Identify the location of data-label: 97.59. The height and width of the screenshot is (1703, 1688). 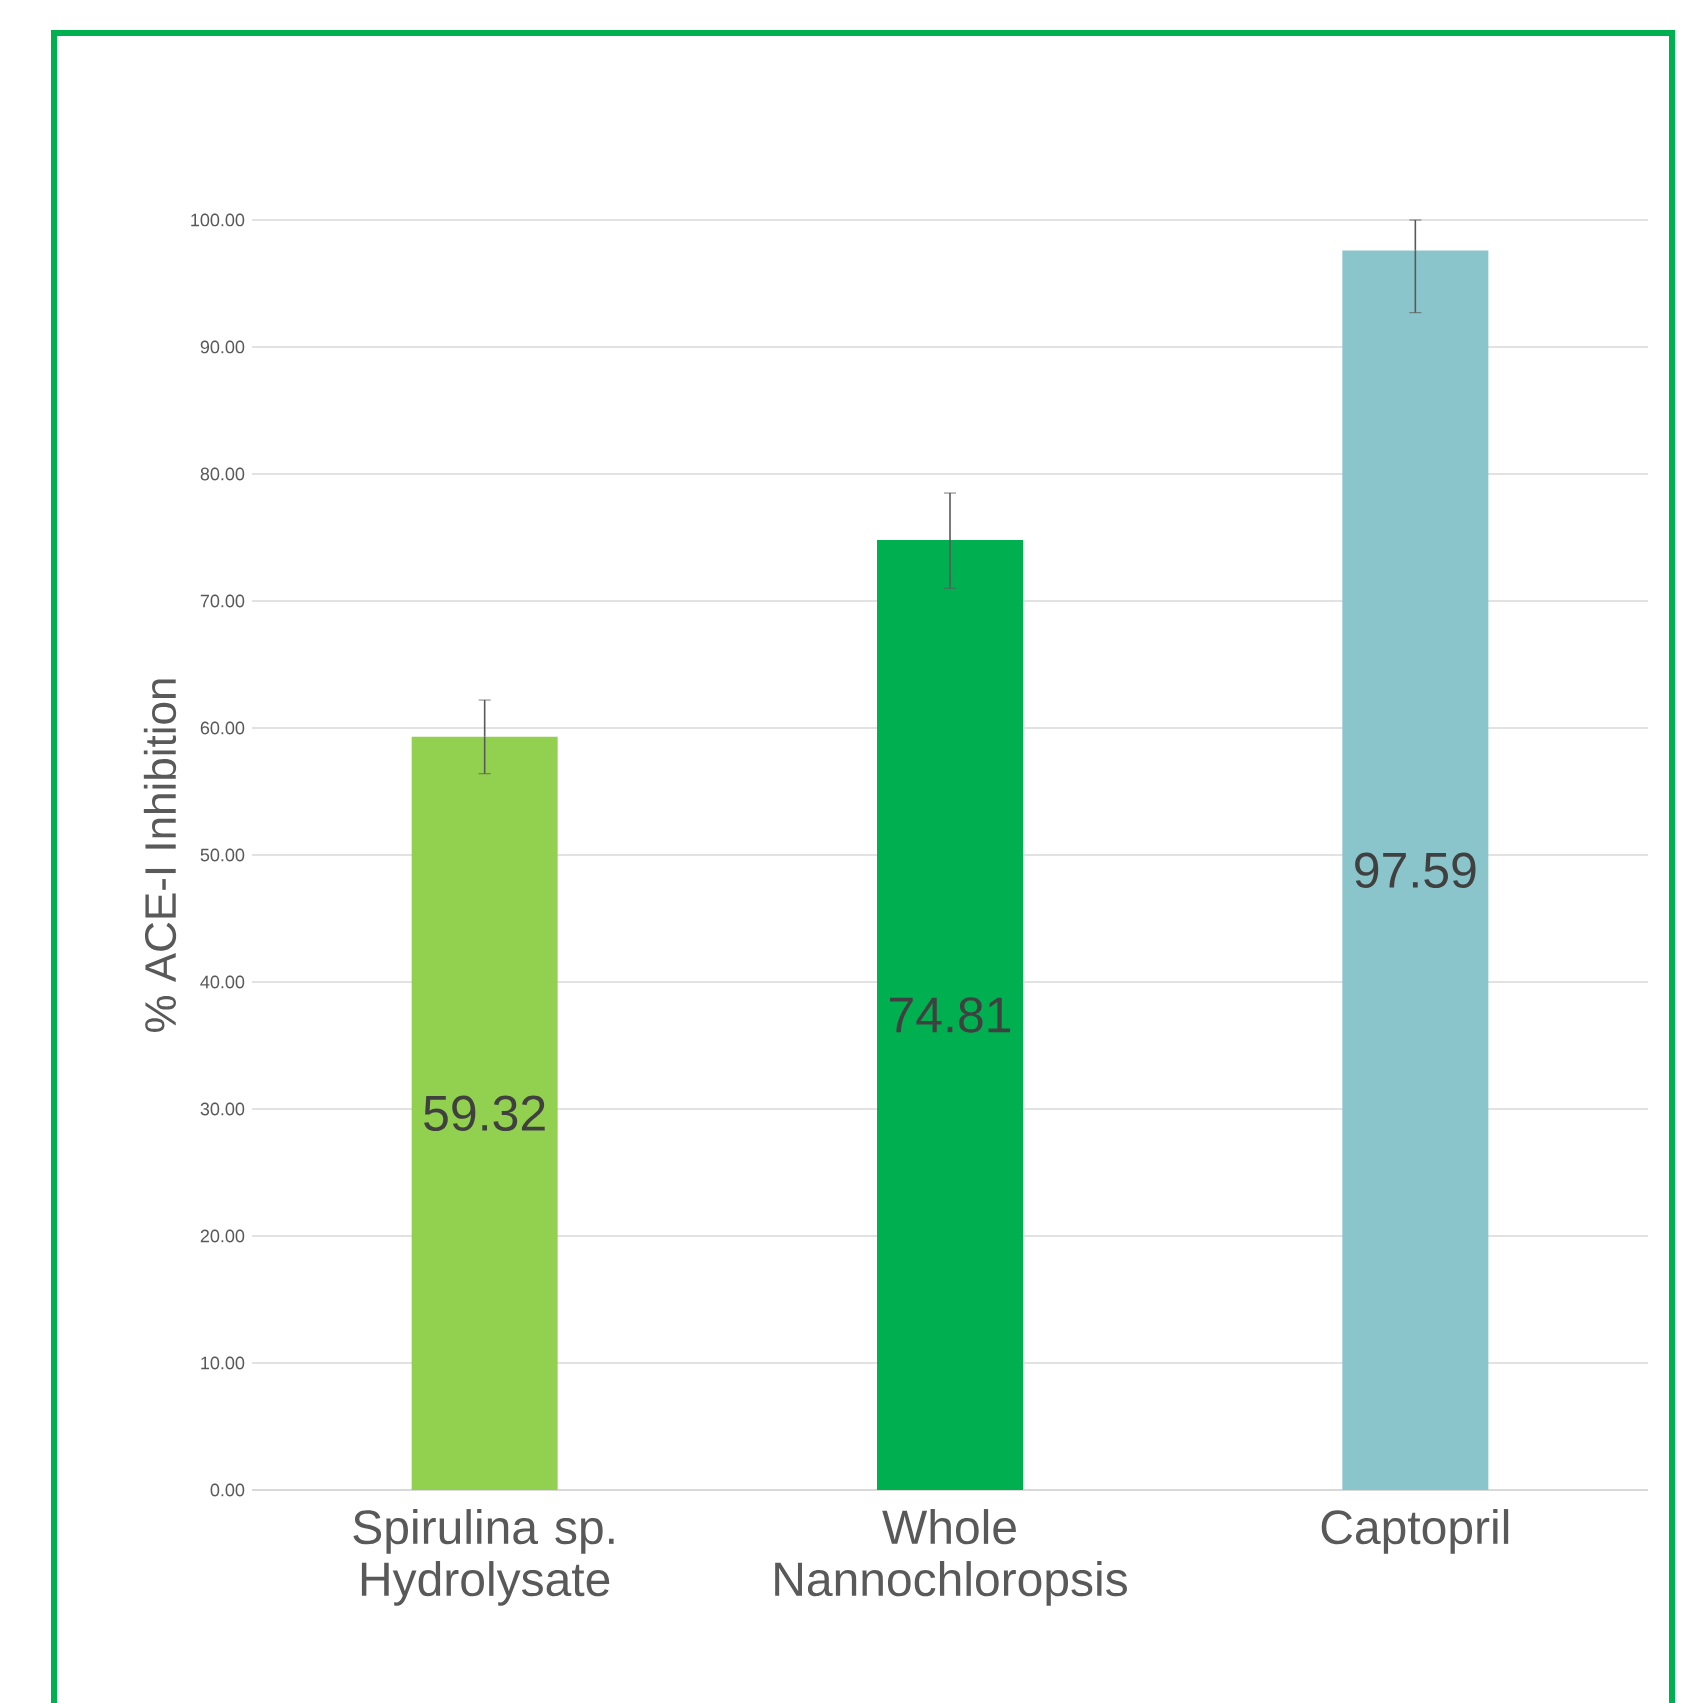
(1415, 870).